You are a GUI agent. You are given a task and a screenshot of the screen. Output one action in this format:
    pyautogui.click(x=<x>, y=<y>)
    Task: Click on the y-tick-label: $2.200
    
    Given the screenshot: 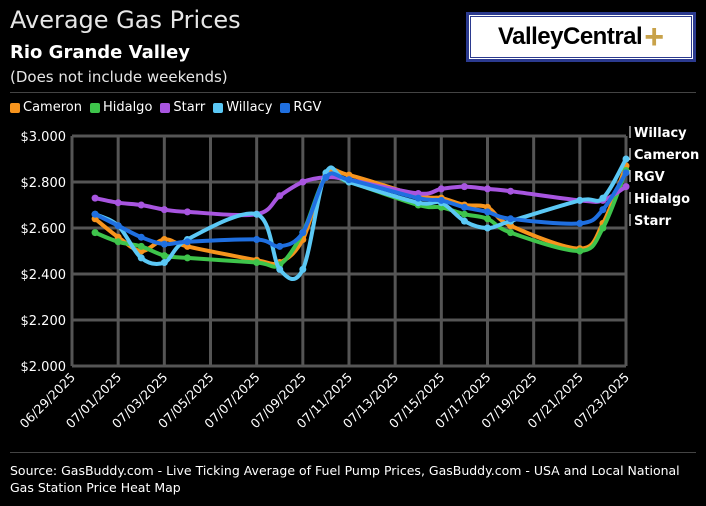 What is the action you would take?
    pyautogui.click(x=44, y=321)
    